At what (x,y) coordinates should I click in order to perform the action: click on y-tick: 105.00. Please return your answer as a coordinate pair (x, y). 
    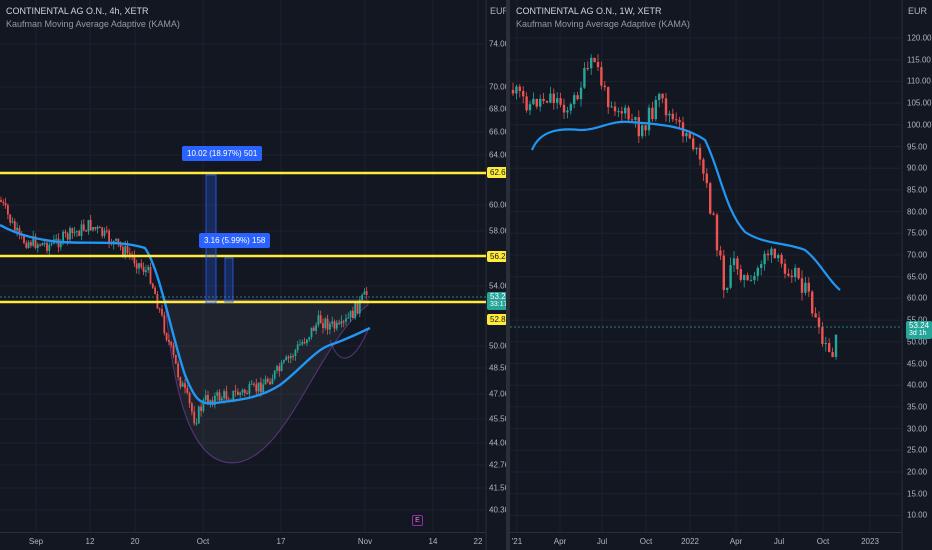
    Looking at the image, I should click on (919, 103).